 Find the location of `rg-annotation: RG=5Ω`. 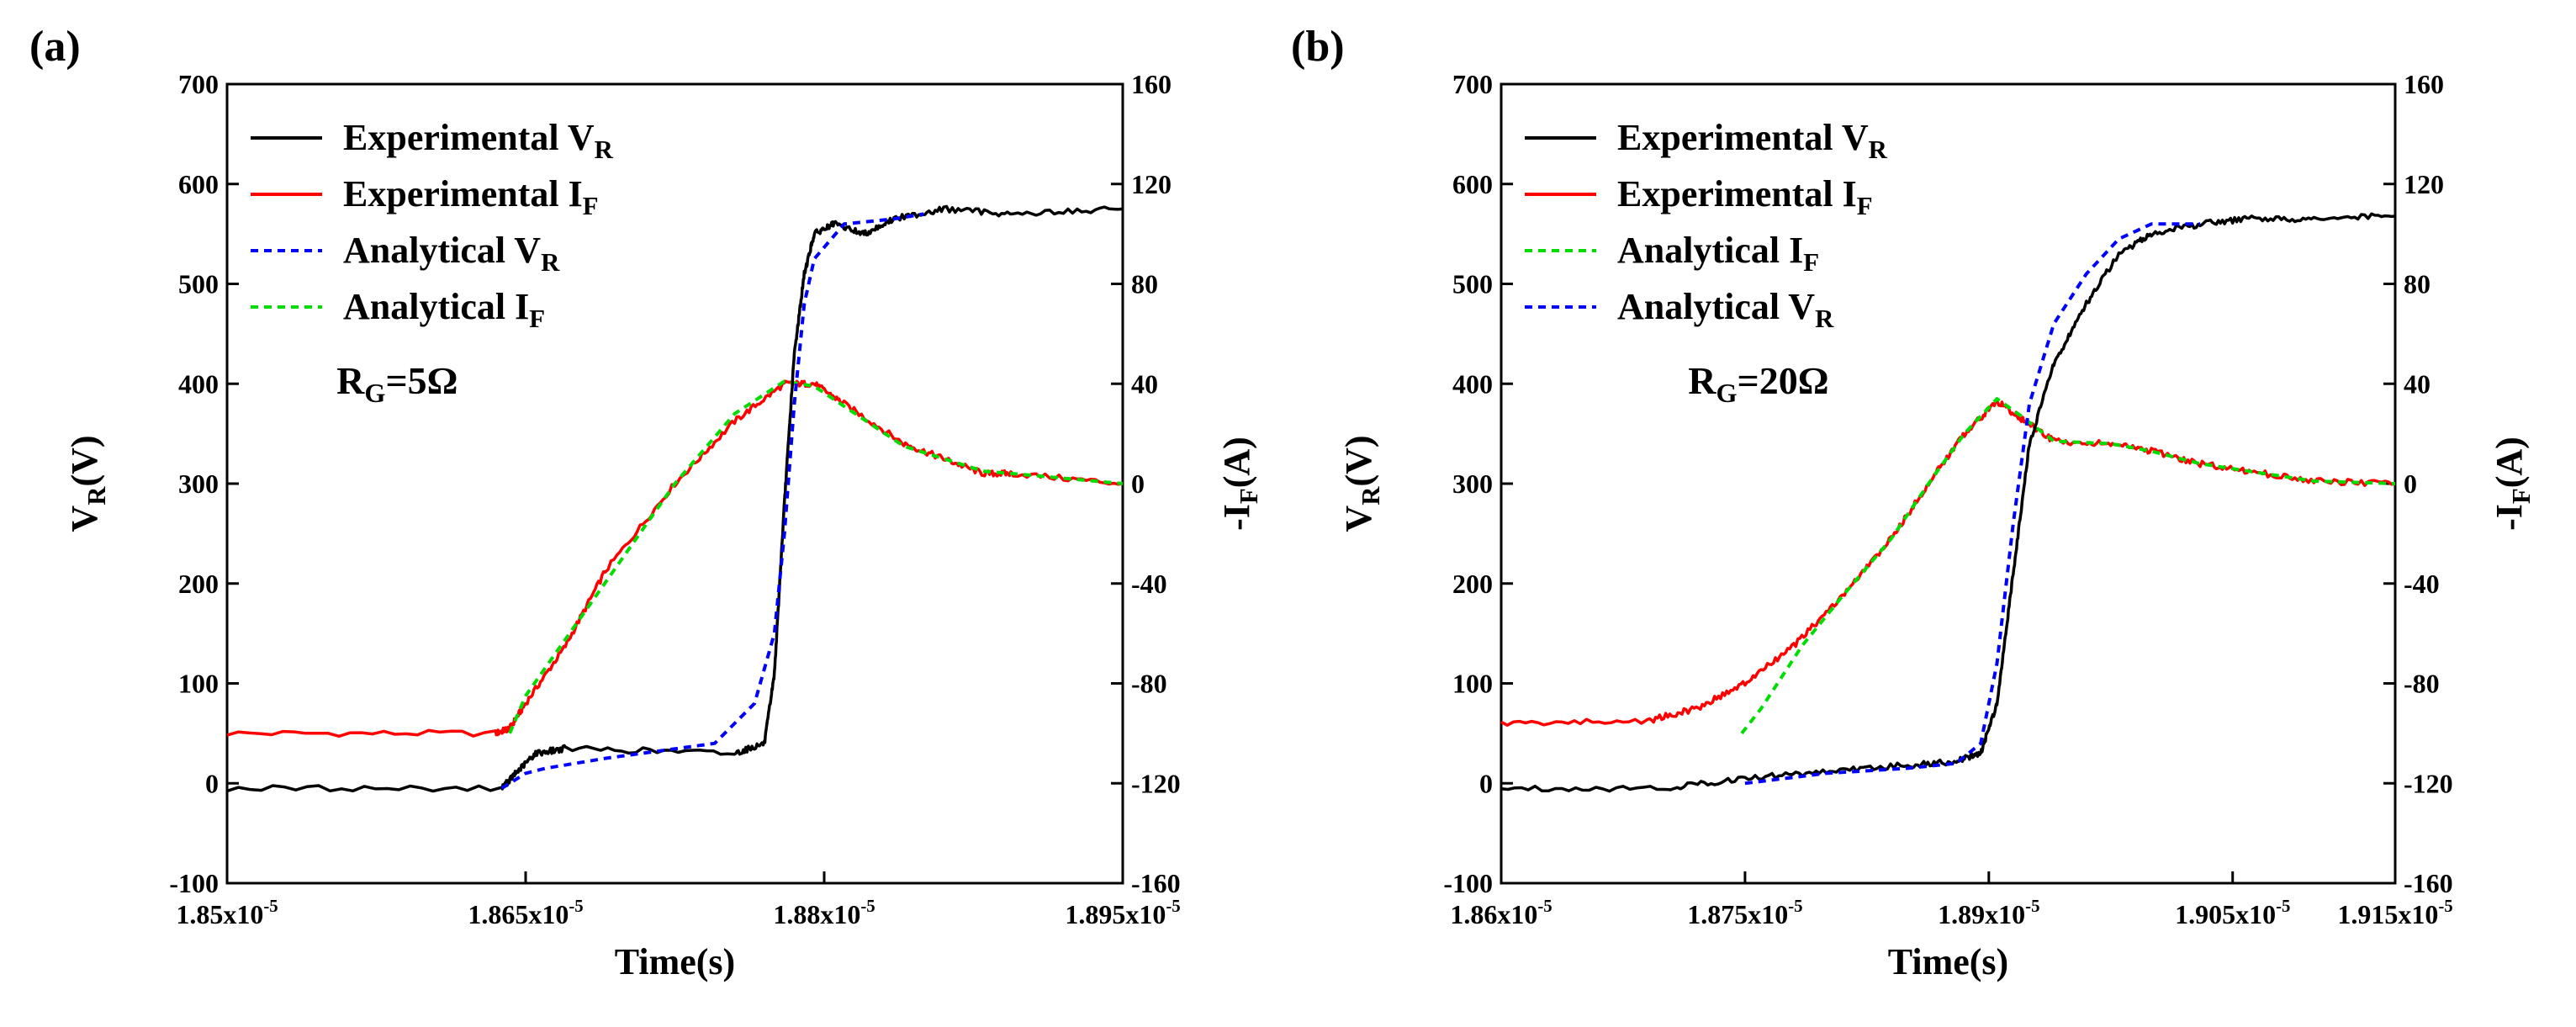

rg-annotation: RG=5Ω is located at coordinates (397, 383).